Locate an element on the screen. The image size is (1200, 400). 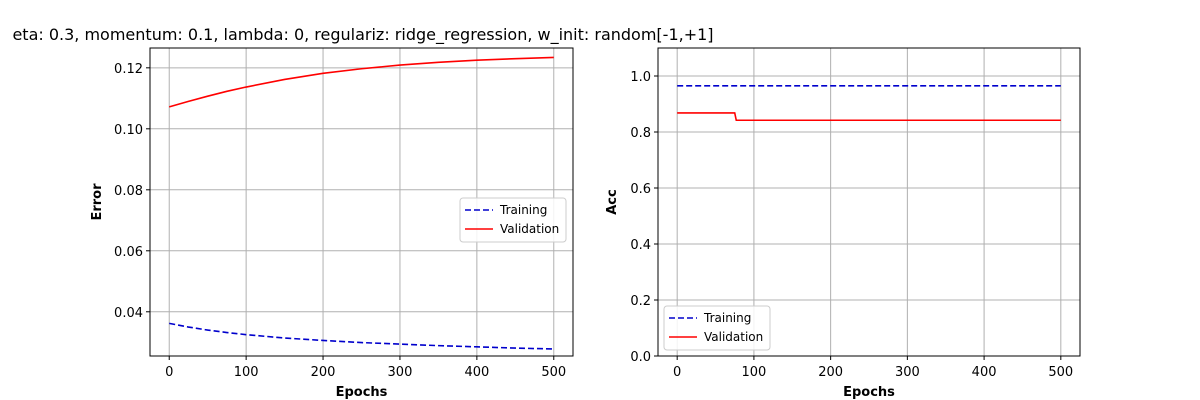
y-tick-label: 0.12 is located at coordinates (128, 69).